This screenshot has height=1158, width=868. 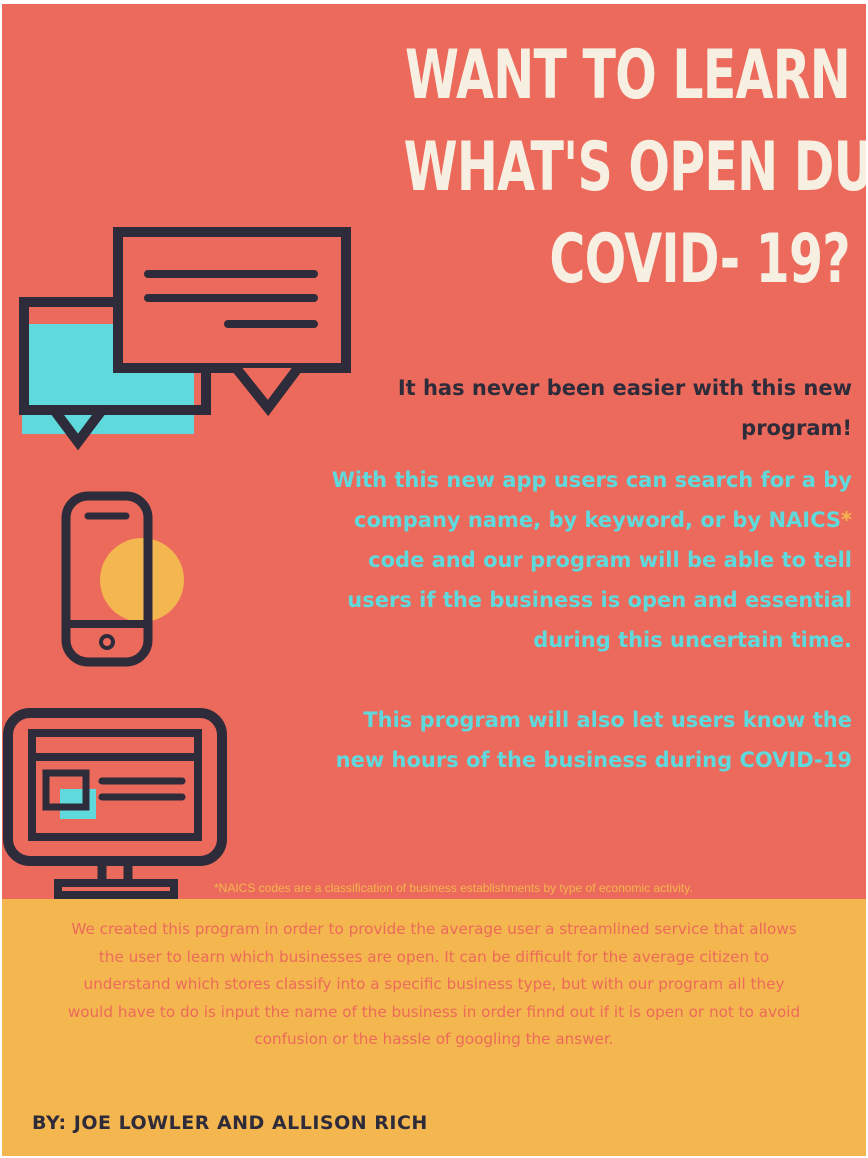 What do you see at coordinates (796, 428) in the screenshot?
I see `intro-line-2: program!` at bounding box center [796, 428].